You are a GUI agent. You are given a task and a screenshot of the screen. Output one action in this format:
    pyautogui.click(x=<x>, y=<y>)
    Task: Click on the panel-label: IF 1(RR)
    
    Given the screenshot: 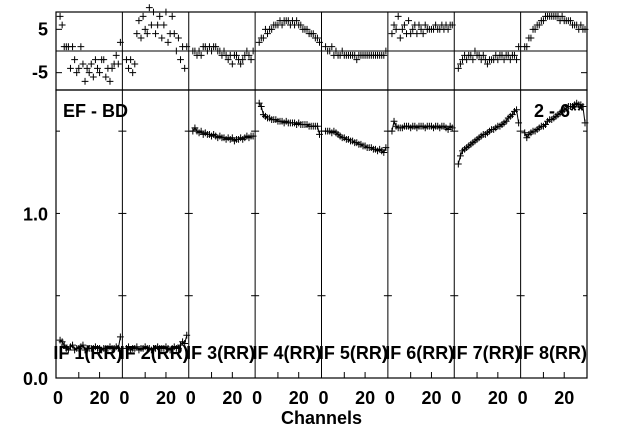 What is the action you would take?
    pyautogui.click(x=87, y=353)
    